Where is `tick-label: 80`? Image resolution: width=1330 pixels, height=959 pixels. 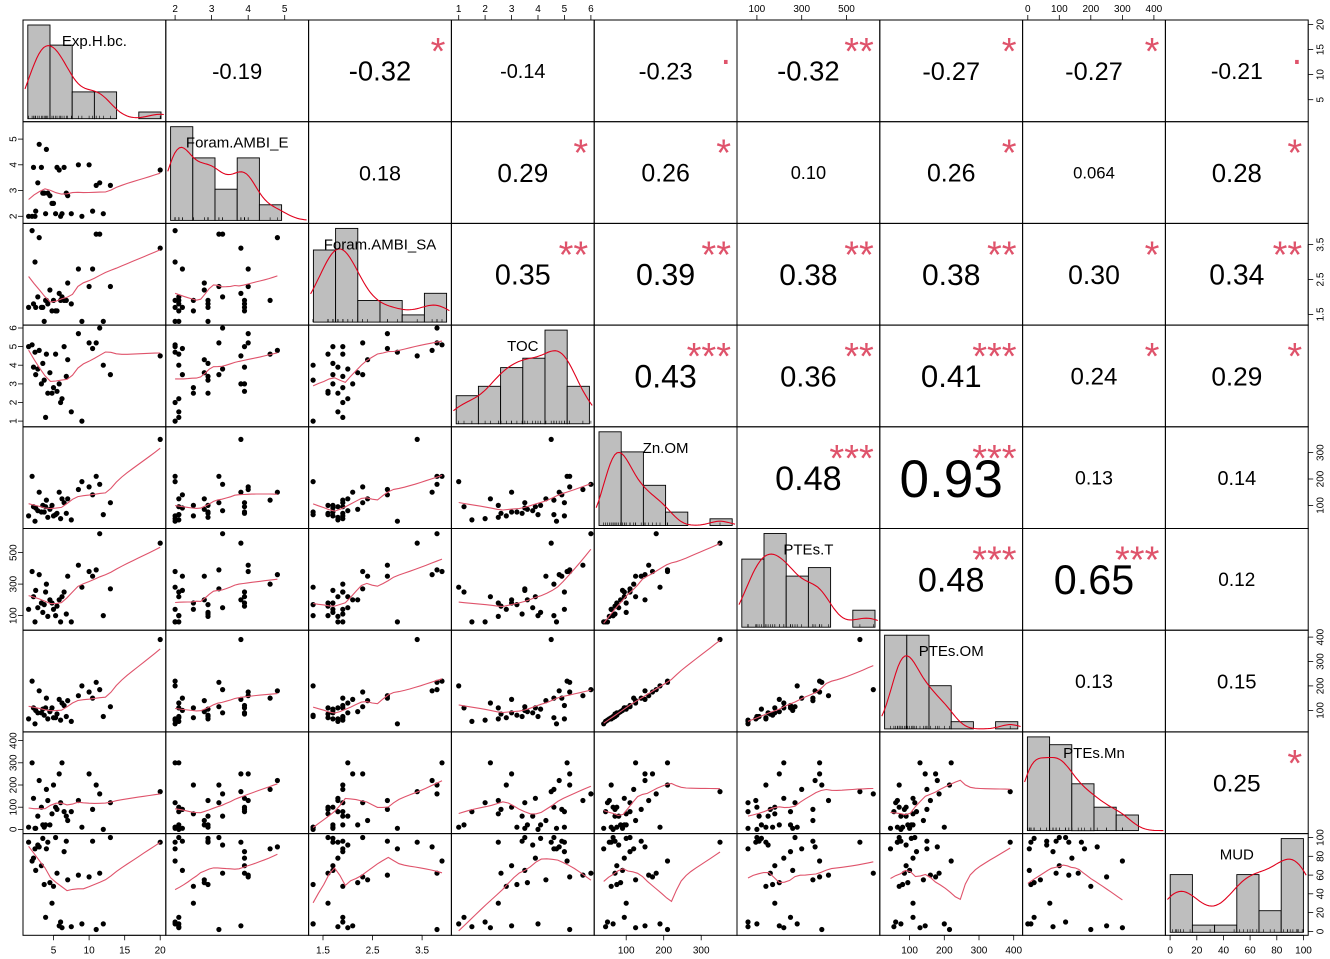
tick-label: 80 is located at coordinates (1321, 856).